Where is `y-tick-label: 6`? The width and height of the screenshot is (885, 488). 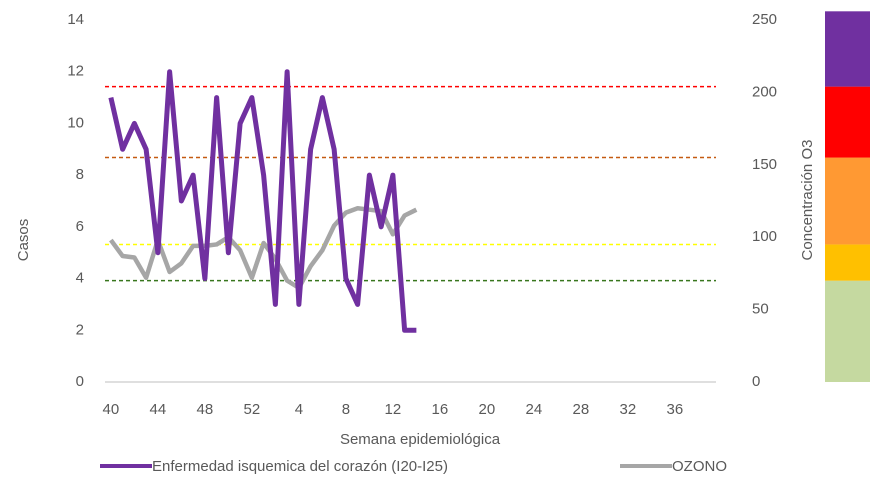 y-tick-label: 6 is located at coordinates (80, 226).